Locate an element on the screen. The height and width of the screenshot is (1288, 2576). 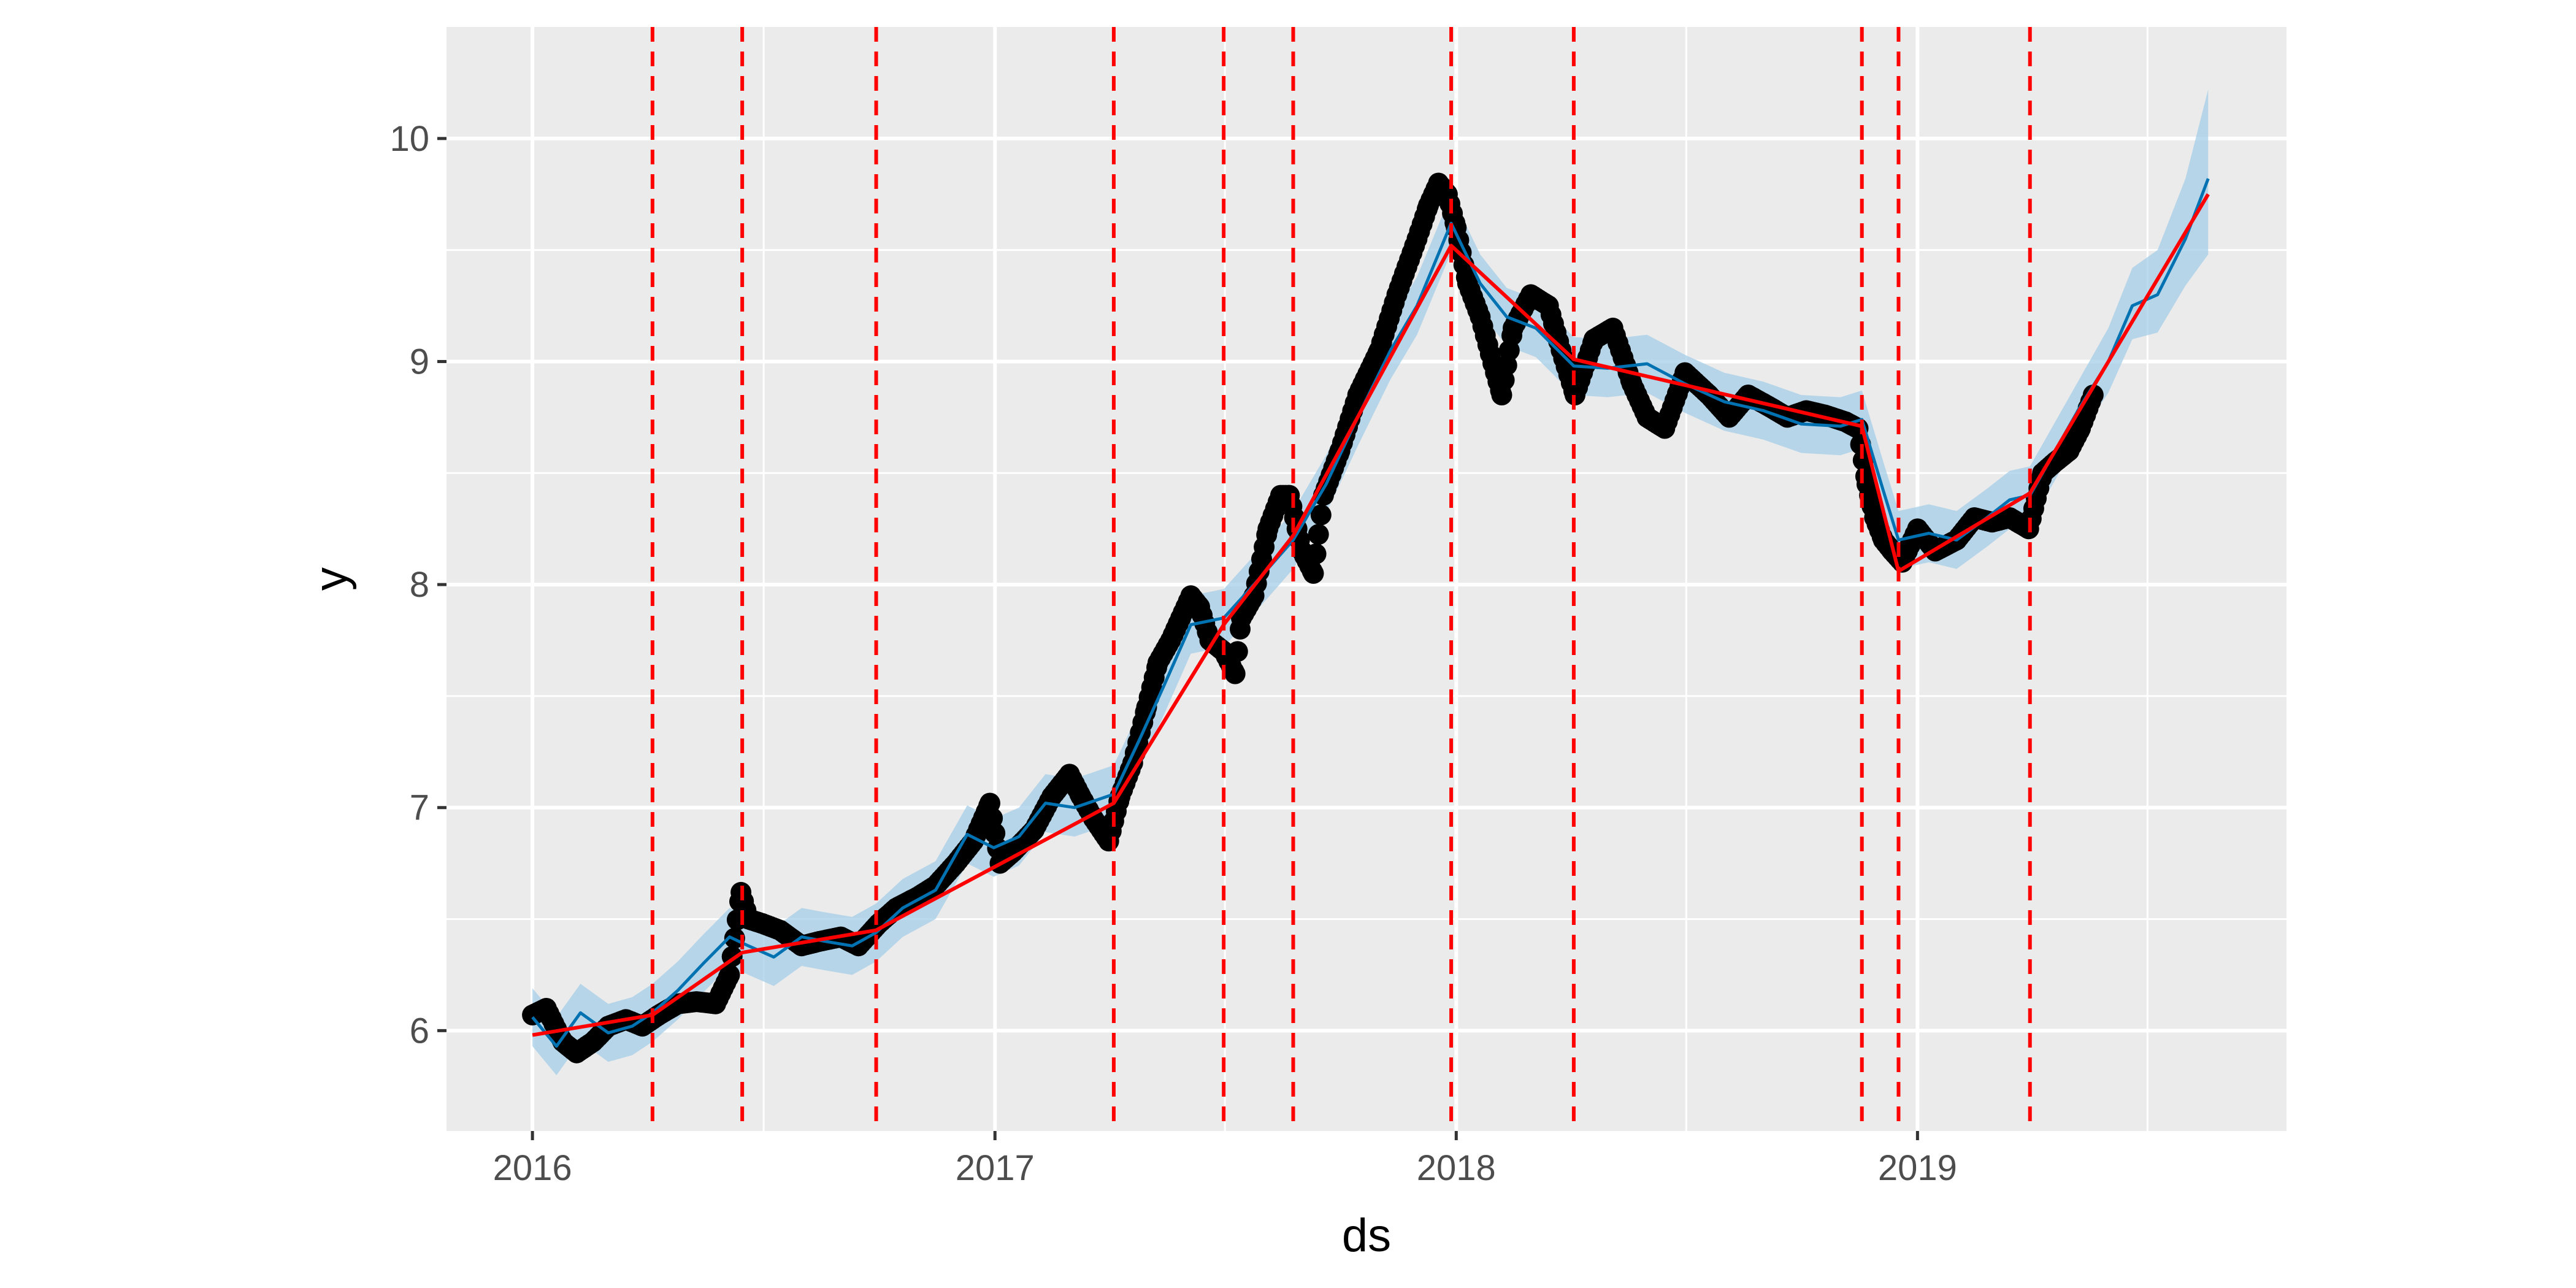
y-axis-title: y is located at coordinates (331, 579).